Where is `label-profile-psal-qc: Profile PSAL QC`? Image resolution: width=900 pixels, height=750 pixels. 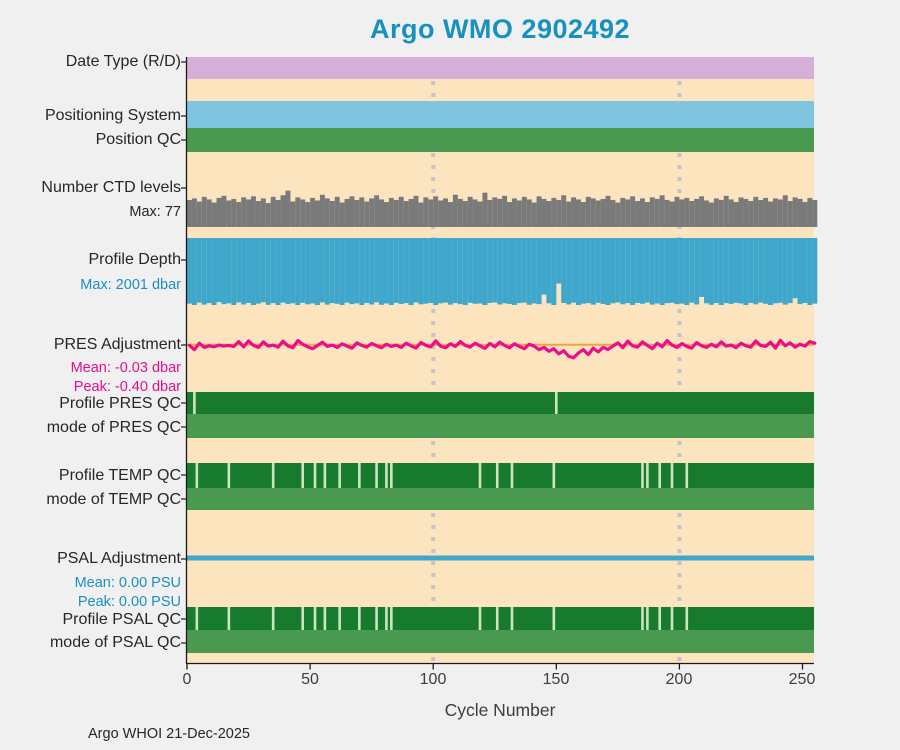
label-profile-psal-qc: Profile PSAL QC is located at coordinates (121, 619).